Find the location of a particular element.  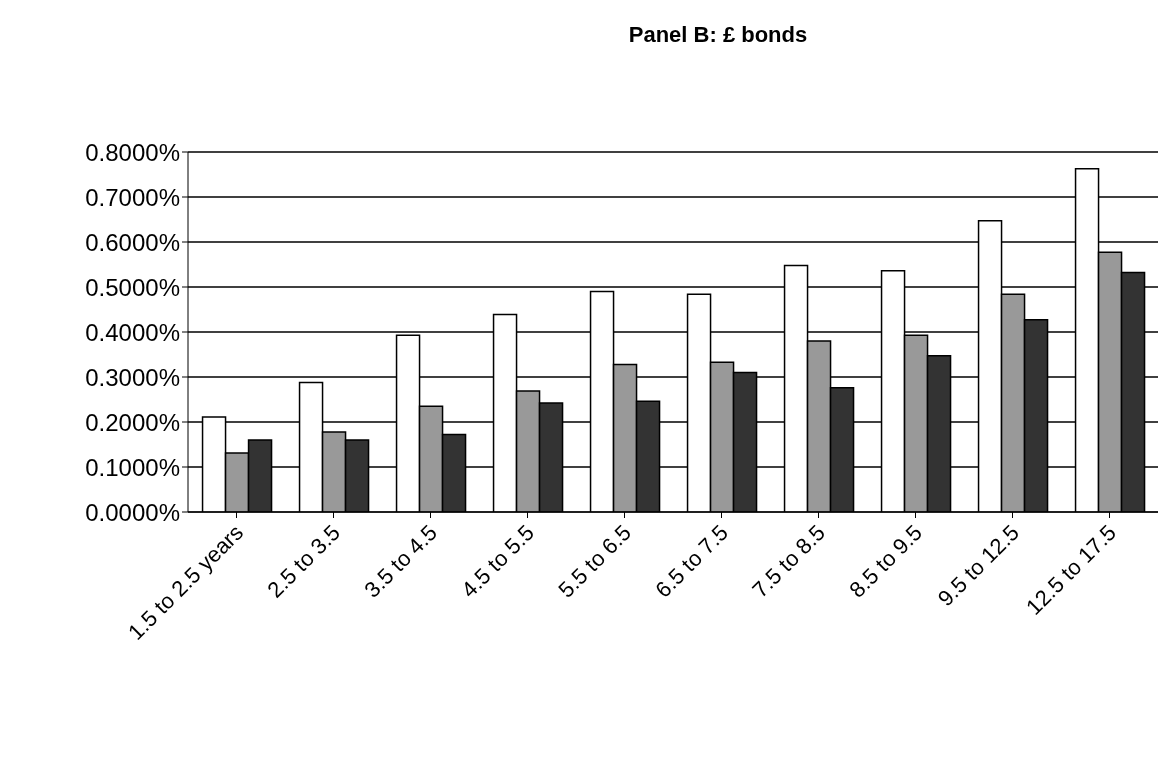

y-tick-label: 0.4000% is located at coordinates (132, 332).